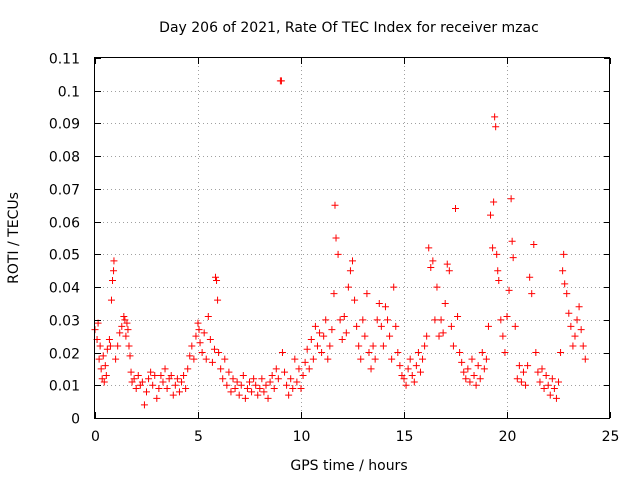  I want to click on y-tick-label: 0.06, so click(64, 224).